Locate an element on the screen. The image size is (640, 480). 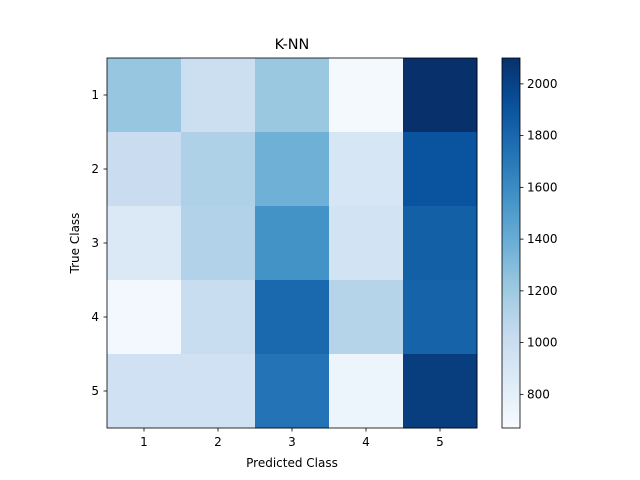
y-tick-label: 3 is located at coordinates (95, 243).